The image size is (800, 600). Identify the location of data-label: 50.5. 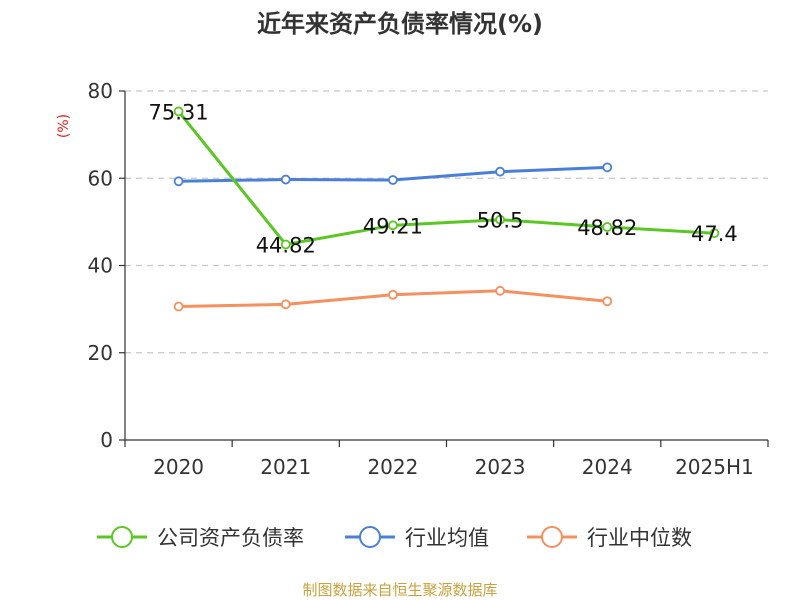
(500, 221).